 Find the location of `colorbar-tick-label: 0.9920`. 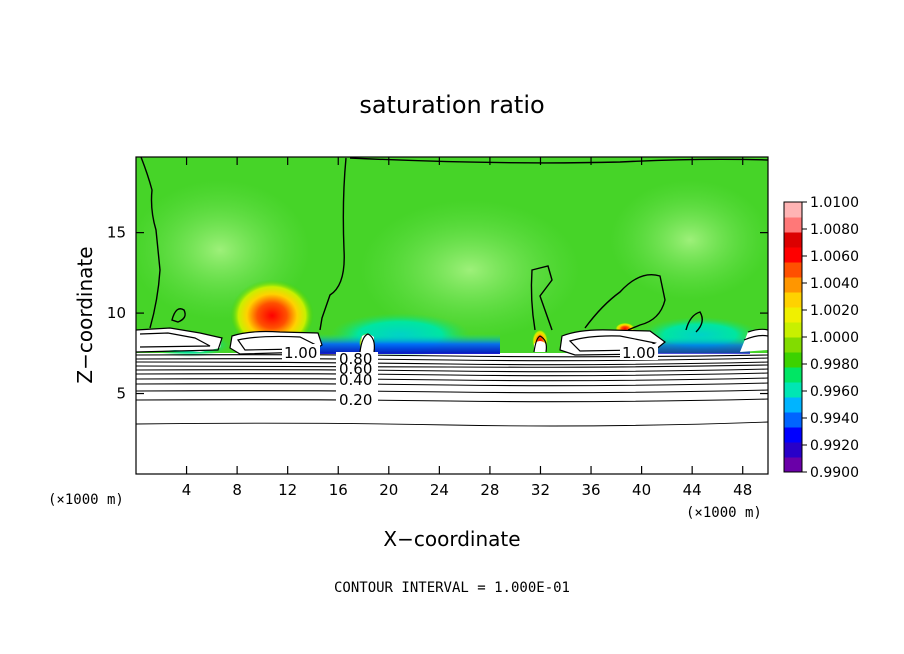

colorbar-tick-label: 0.9920 is located at coordinates (834, 446).